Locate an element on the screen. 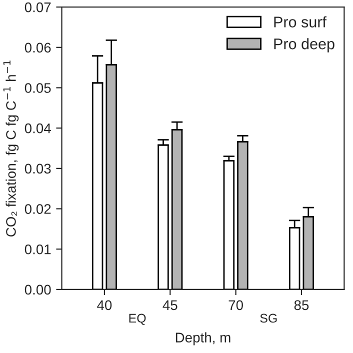 The width and height of the screenshot is (353, 353). x-tick-label: 40 is located at coordinates (104, 305).